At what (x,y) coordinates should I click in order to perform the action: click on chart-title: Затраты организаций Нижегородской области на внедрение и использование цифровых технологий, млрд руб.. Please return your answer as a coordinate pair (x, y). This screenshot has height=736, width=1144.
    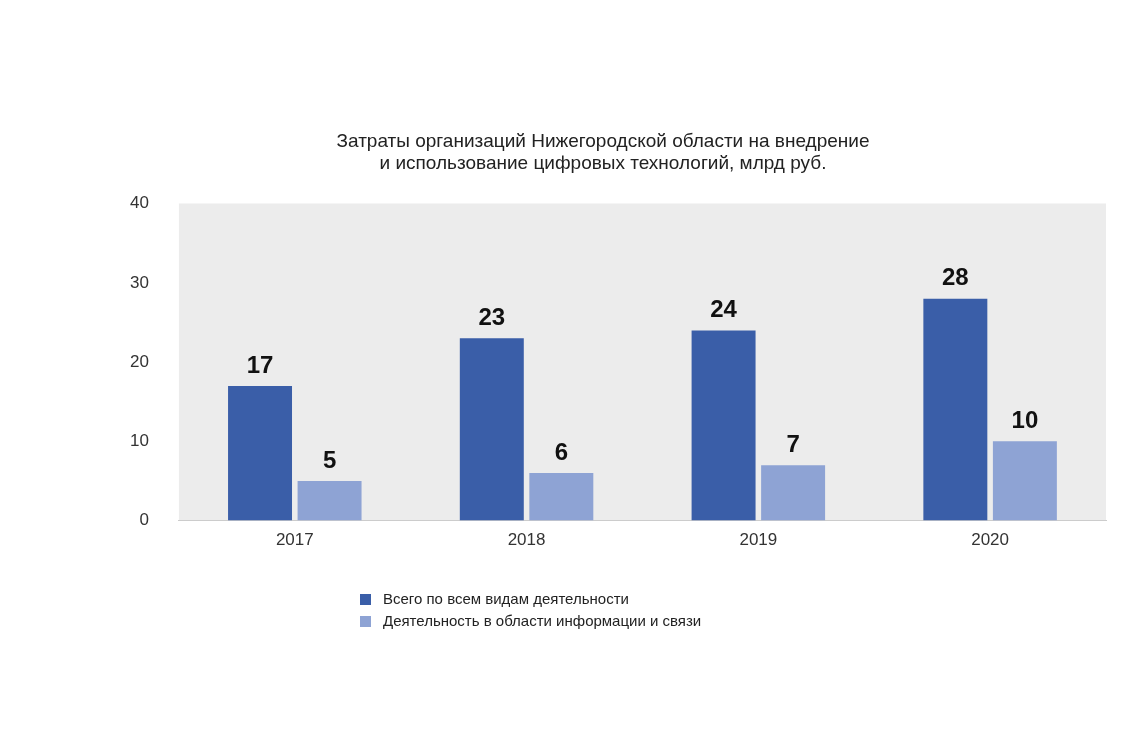
    Looking at the image, I should click on (603, 151).